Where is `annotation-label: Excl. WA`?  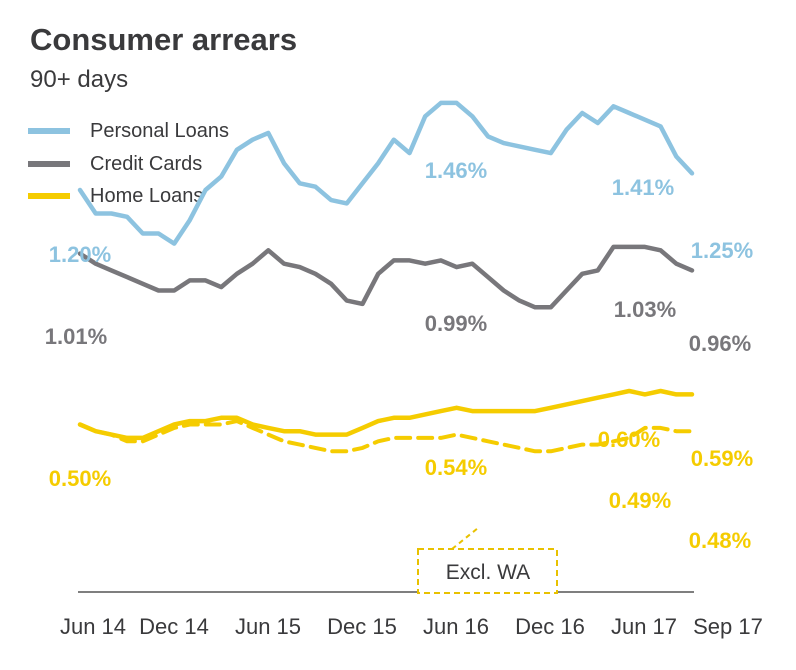 annotation-label: Excl. WA is located at coordinates (488, 572).